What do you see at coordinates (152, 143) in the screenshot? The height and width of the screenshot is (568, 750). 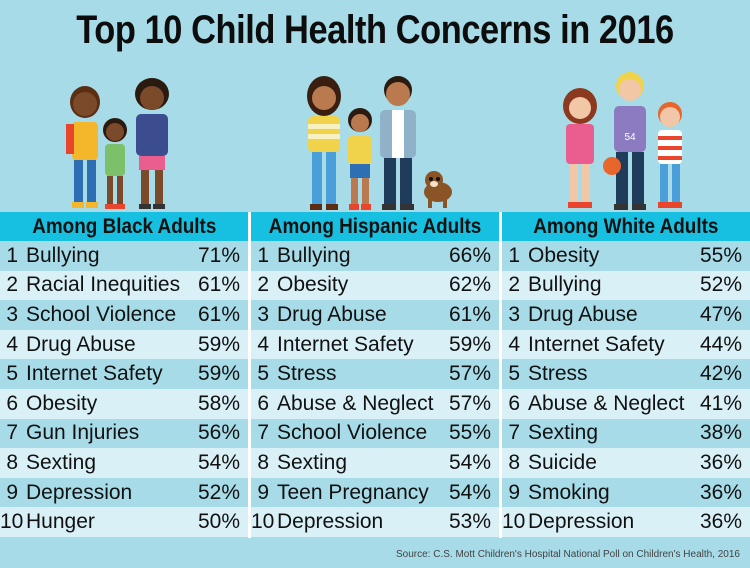 I see `older-girl-figure` at bounding box center [152, 143].